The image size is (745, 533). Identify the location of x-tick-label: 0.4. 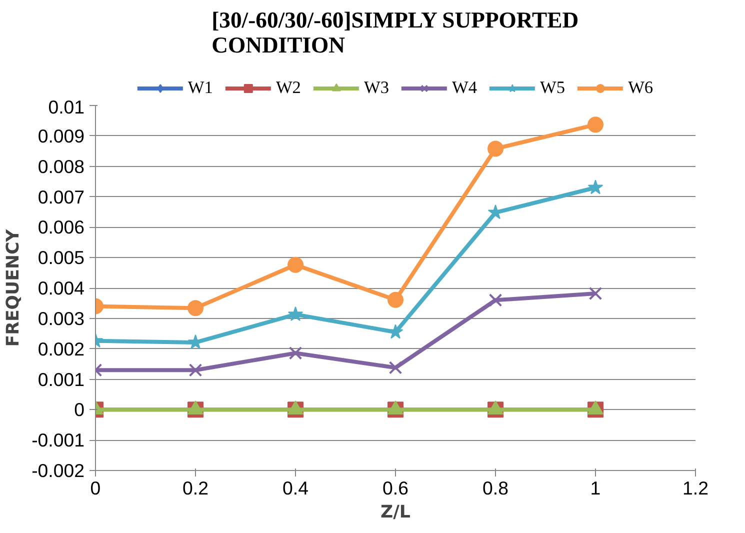
(295, 488).